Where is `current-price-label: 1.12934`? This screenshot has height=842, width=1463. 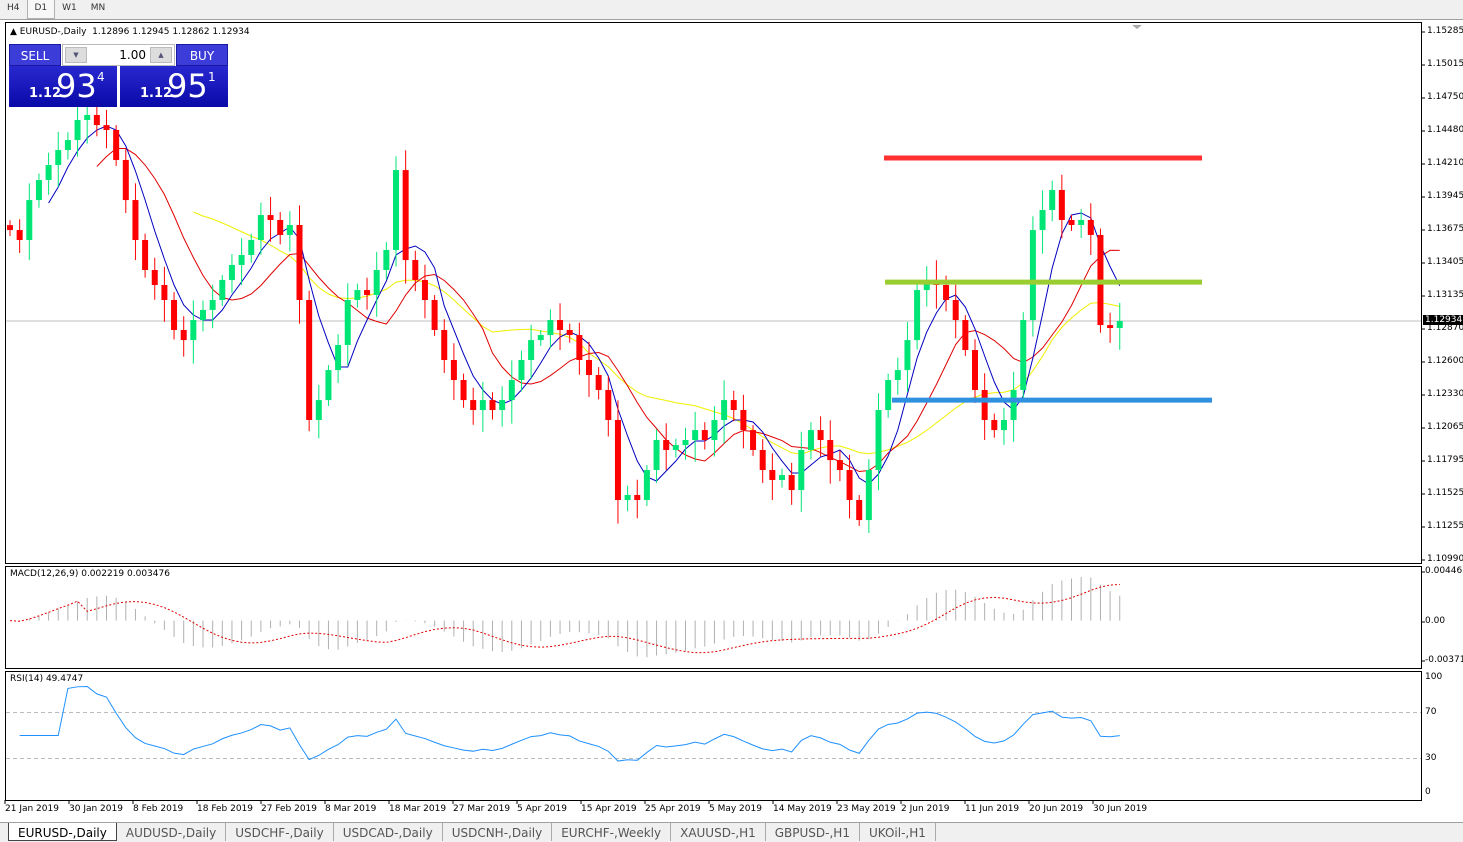
current-price-label: 1.12934 is located at coordinates (1443, 320).